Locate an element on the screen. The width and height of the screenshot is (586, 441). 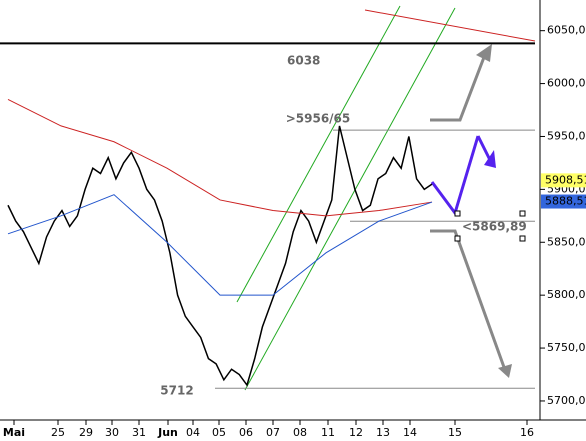
x-tick-label: 06 is located at coordinates (246, 432).